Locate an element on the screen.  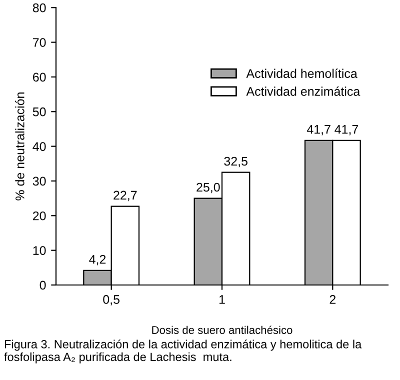
y-tick-label: 30 is located at coordinates (39, 181).